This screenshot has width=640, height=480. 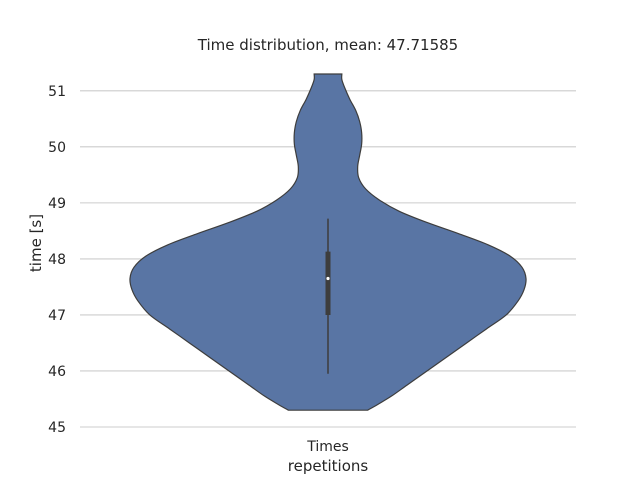 I want to click on y-tick-label: 50, so click(x=57, y=148).